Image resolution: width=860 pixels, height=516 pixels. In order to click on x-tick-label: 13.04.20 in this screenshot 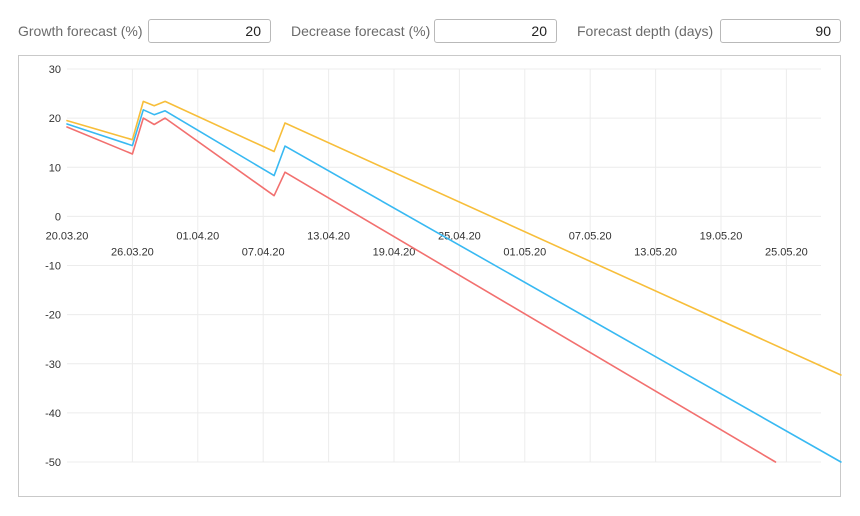, I will do `click(328, 236)`.